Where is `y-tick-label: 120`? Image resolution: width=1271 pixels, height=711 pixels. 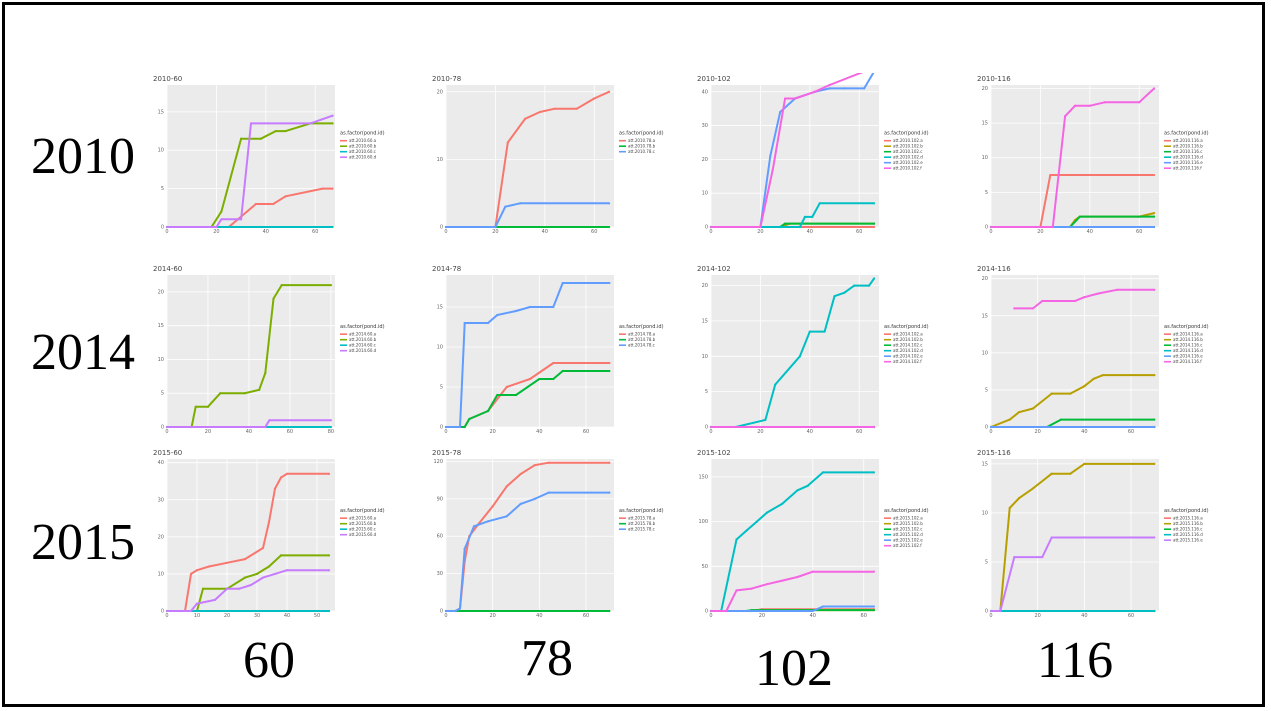 y-tick-label: 120 is located at coordinates (438, 462).